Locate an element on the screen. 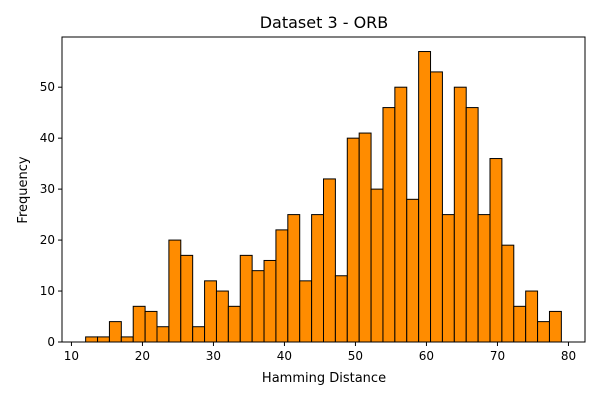 The height and width of the screenshot is (400, 600). y-tick-label: 30 is located at coordinates (47, 189).